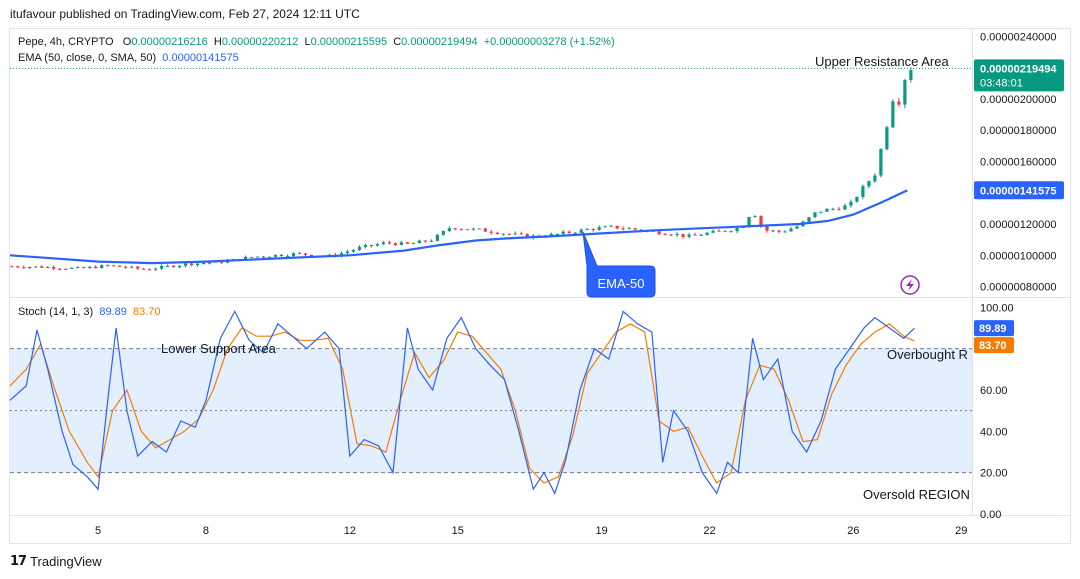 This screenshot has width=1080, height=579. I want to click on stoch-k-badge, so click(994, 328).